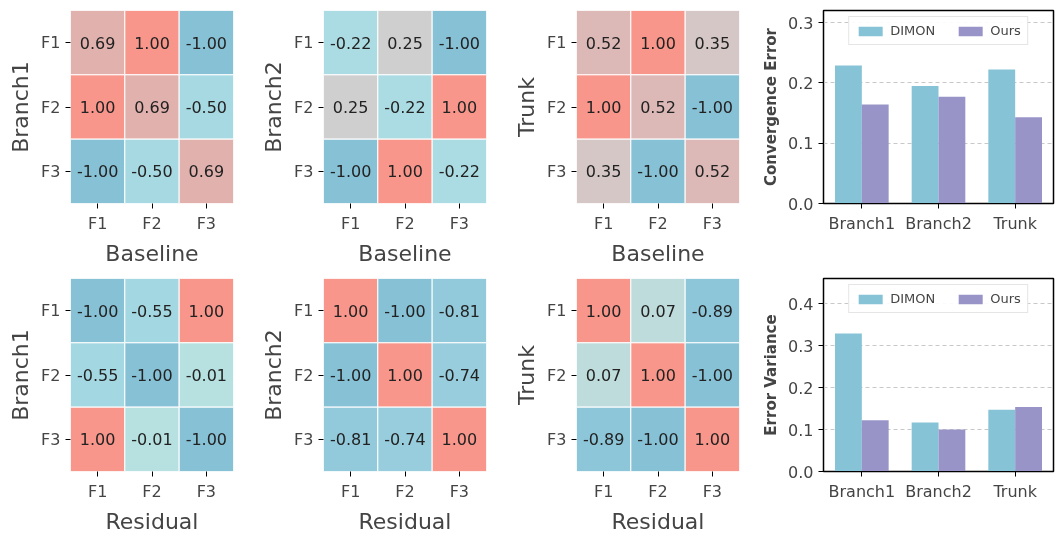  I want to click on data-label: -0.22, so click(459, 172).